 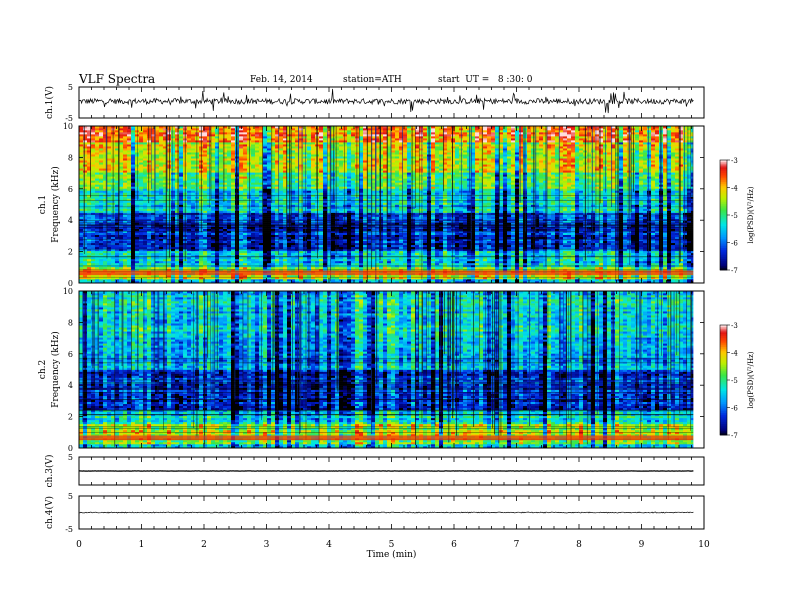 What do you see at coordinates (49, 471) in the screenshot?
I see `y-axis-label: ch.3(V)` at bounding box center [49, 471].